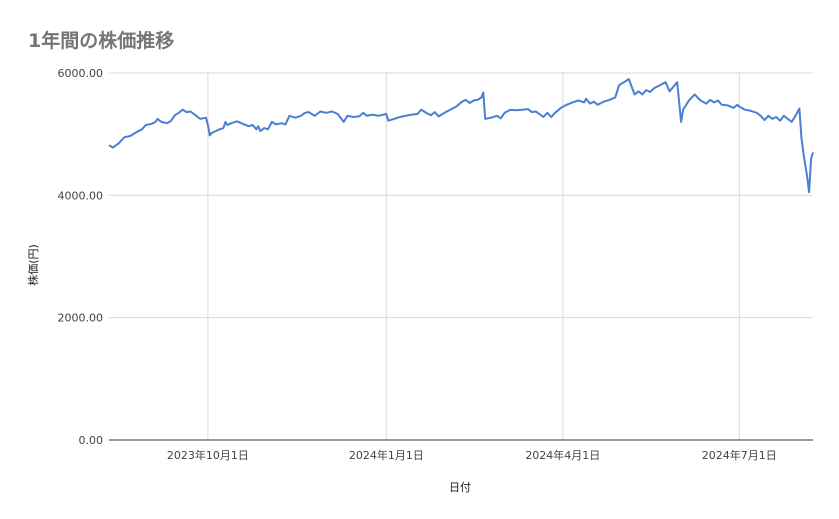  What do you see at coordinates (81, 73) in the screenshot?
I see `y-tick-label: 6000.00` at bounding box center [81, 73].